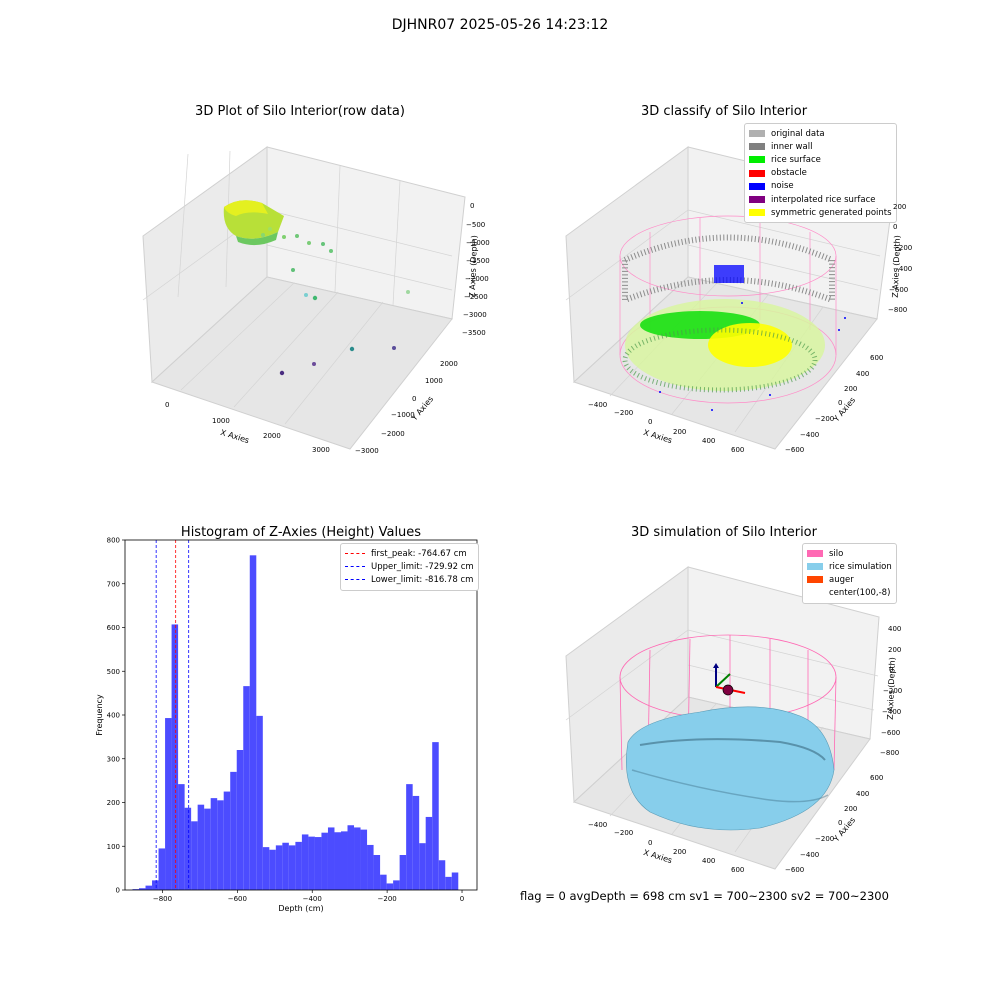 This screenshot has width=1000, height=1000. I want to click on sim-y-tick-1: −600, so click(795, 870).